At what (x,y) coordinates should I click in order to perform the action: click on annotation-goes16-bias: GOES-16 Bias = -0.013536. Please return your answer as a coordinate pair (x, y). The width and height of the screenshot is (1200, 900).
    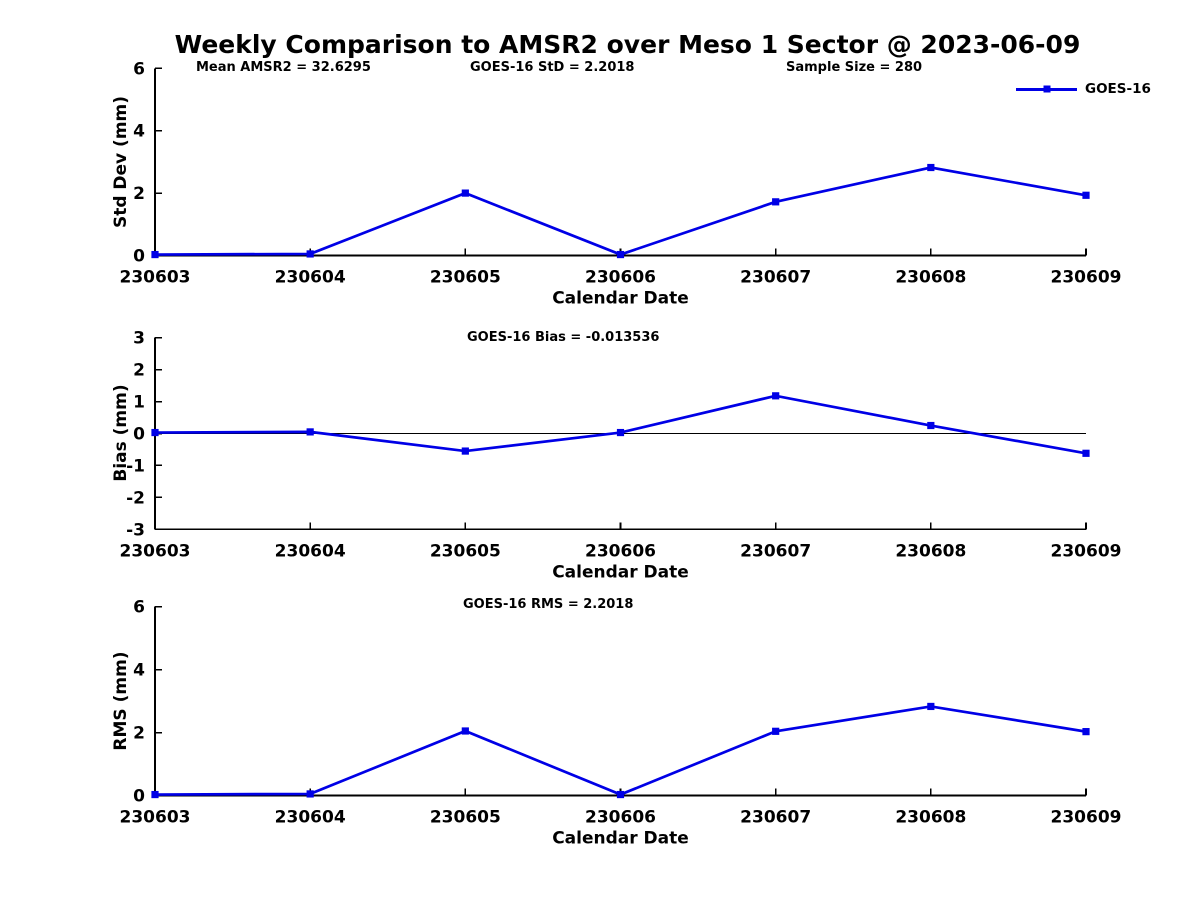
    Looking at the image, I should click on (563, 337).